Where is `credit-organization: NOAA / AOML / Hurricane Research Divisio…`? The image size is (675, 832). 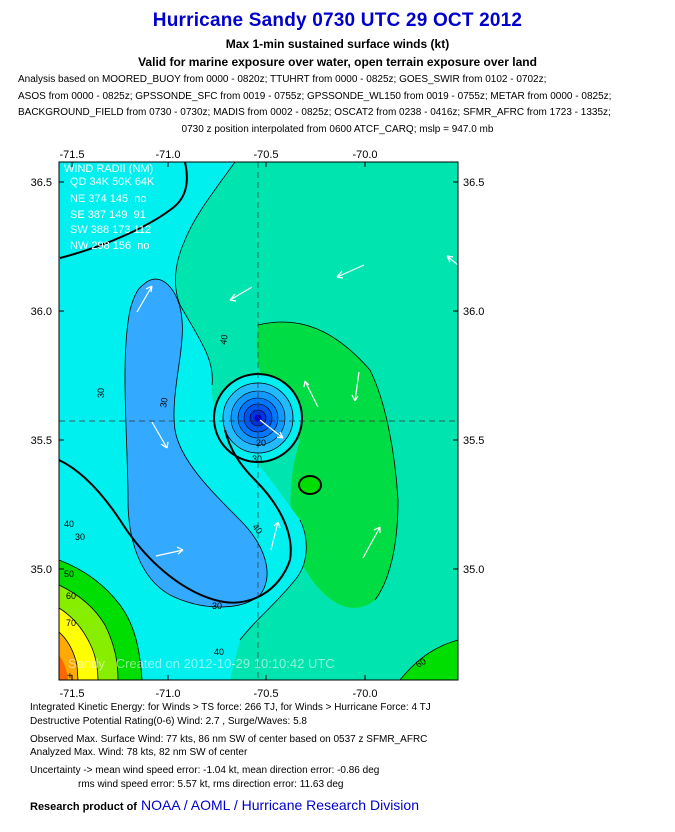 credit-organization: NOAA / AOML / Hurricane Research Divisio… is located at coordinates (279, 805).